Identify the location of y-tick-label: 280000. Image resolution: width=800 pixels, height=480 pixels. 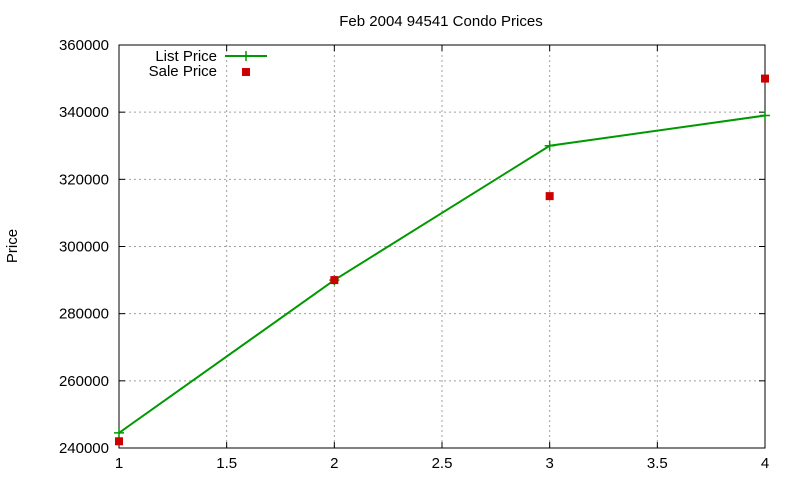
(84, 314).